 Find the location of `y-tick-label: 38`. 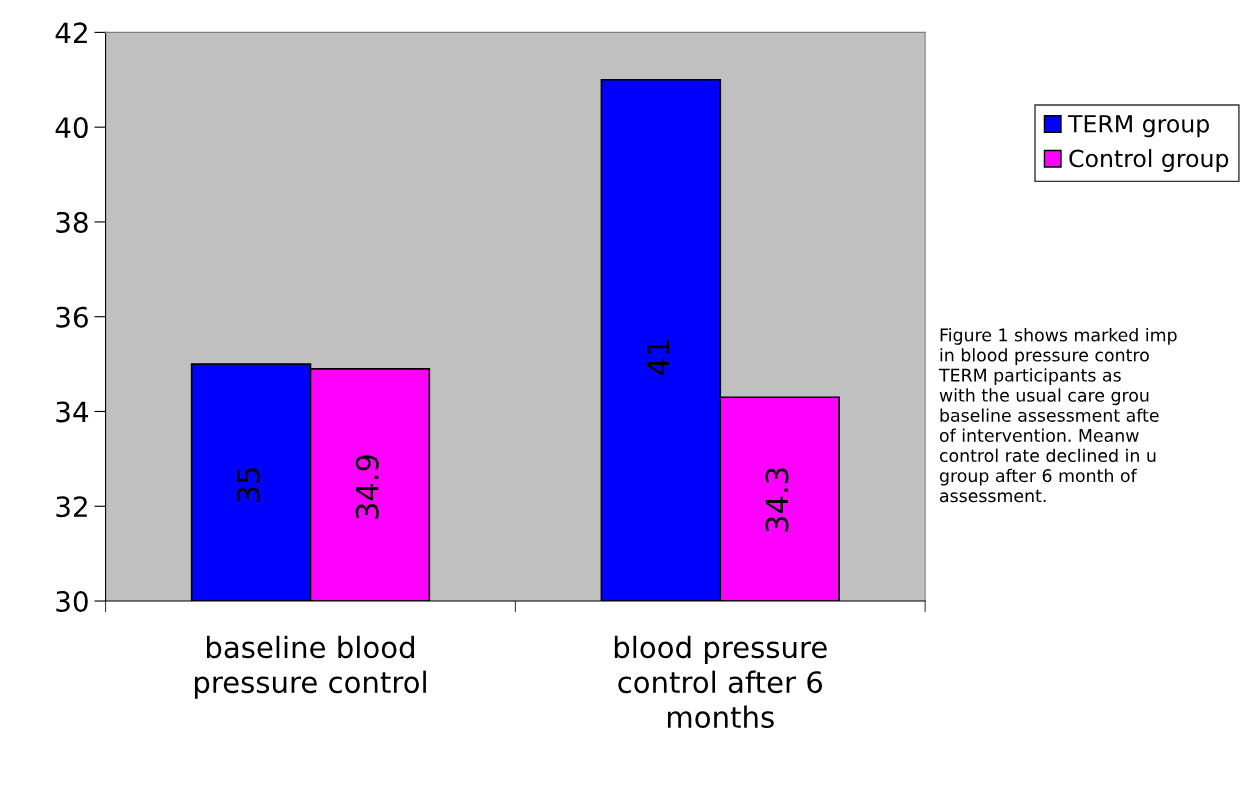

y-tick-label: 38 is located at coordinates (72, 222).